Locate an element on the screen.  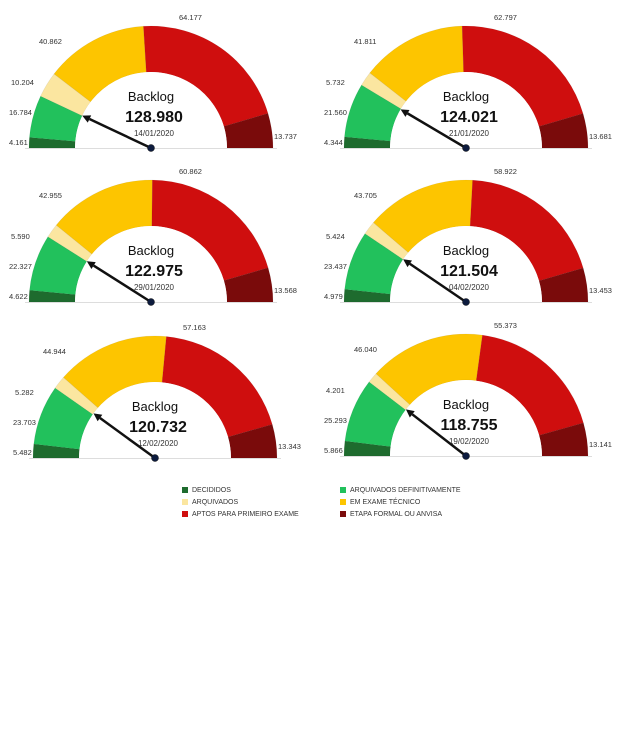
segment-value-label: 5.866 is located at coordinates (333, 450).